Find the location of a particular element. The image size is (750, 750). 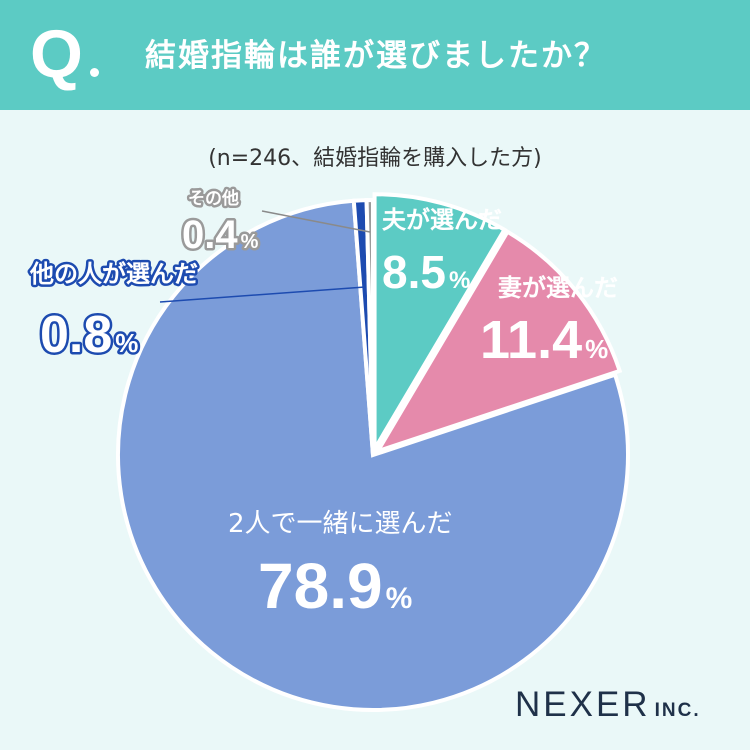

brand-logo: NEXER INC. is located at coordinates (608, 705).